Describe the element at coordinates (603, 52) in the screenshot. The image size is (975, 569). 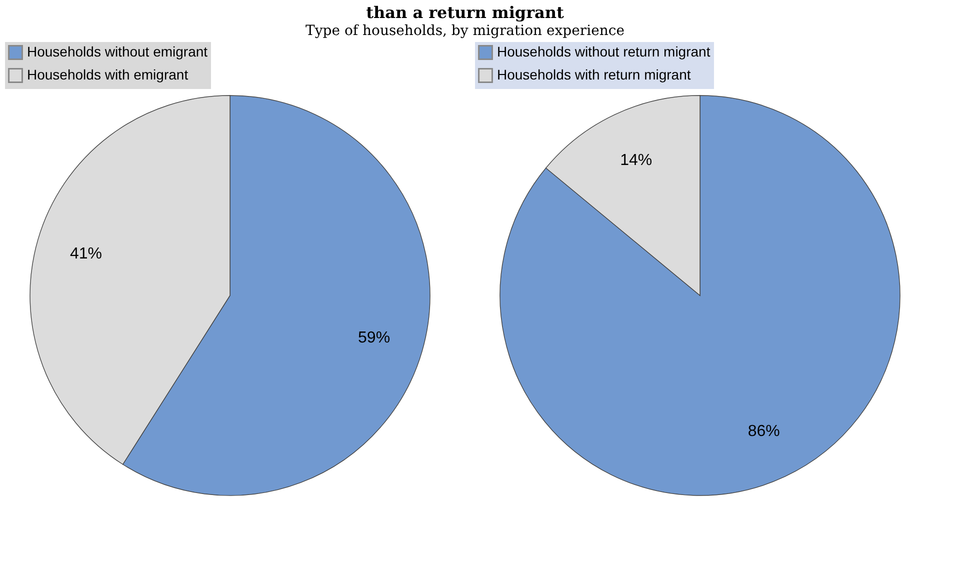
I see `legend-label: Households without return migrant` at that location.